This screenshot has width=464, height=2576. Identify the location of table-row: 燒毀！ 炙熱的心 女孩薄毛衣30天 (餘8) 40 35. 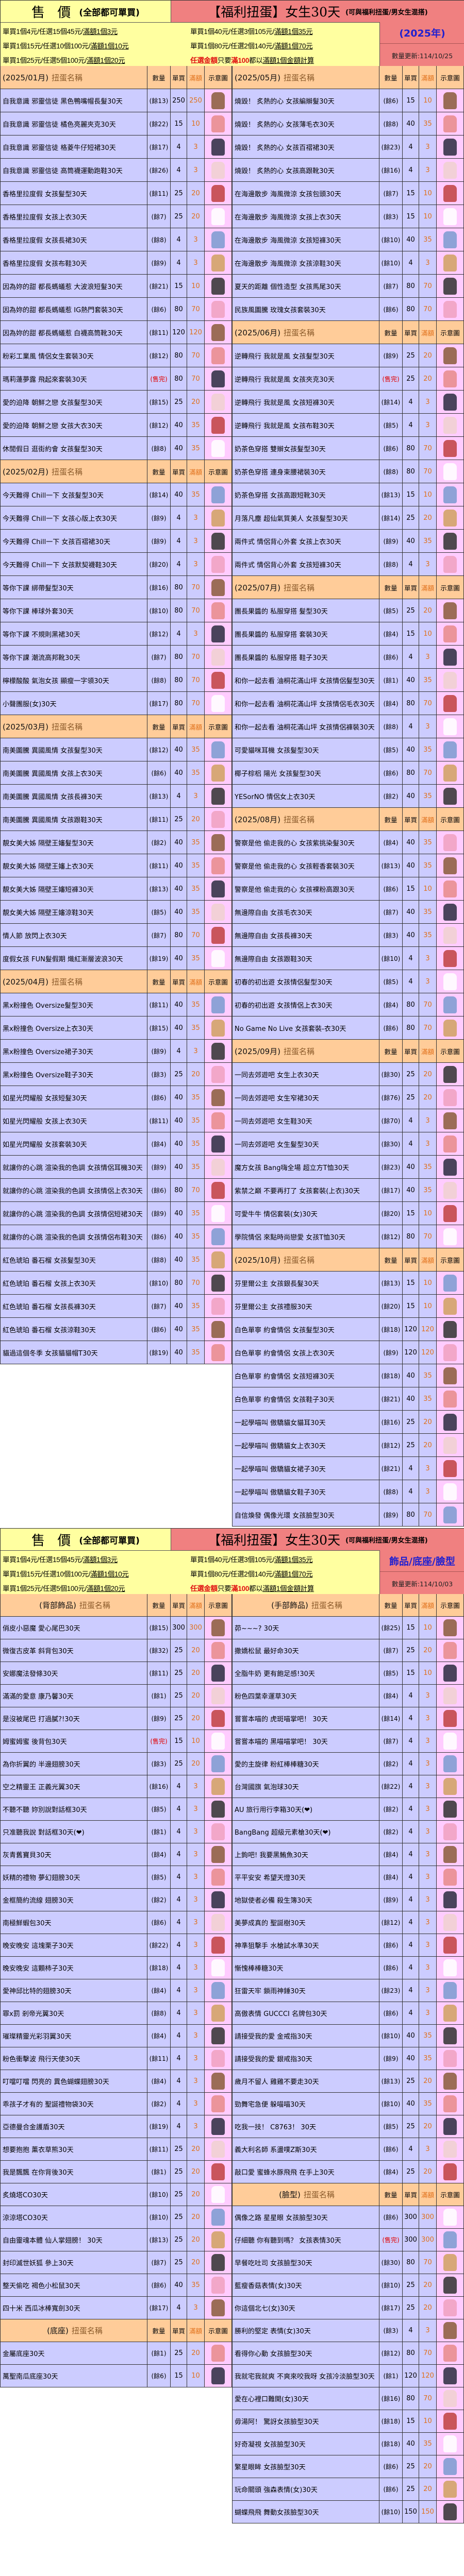
(348, 124).